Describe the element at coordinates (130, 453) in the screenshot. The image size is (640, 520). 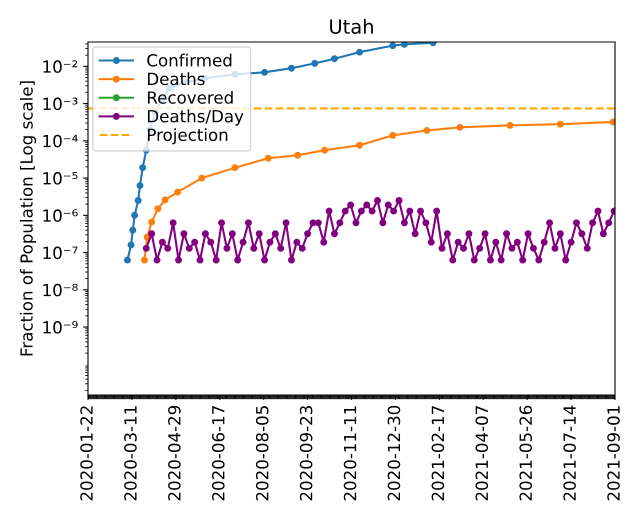
I see `x-tick-label: 2020-03-11` at that location.